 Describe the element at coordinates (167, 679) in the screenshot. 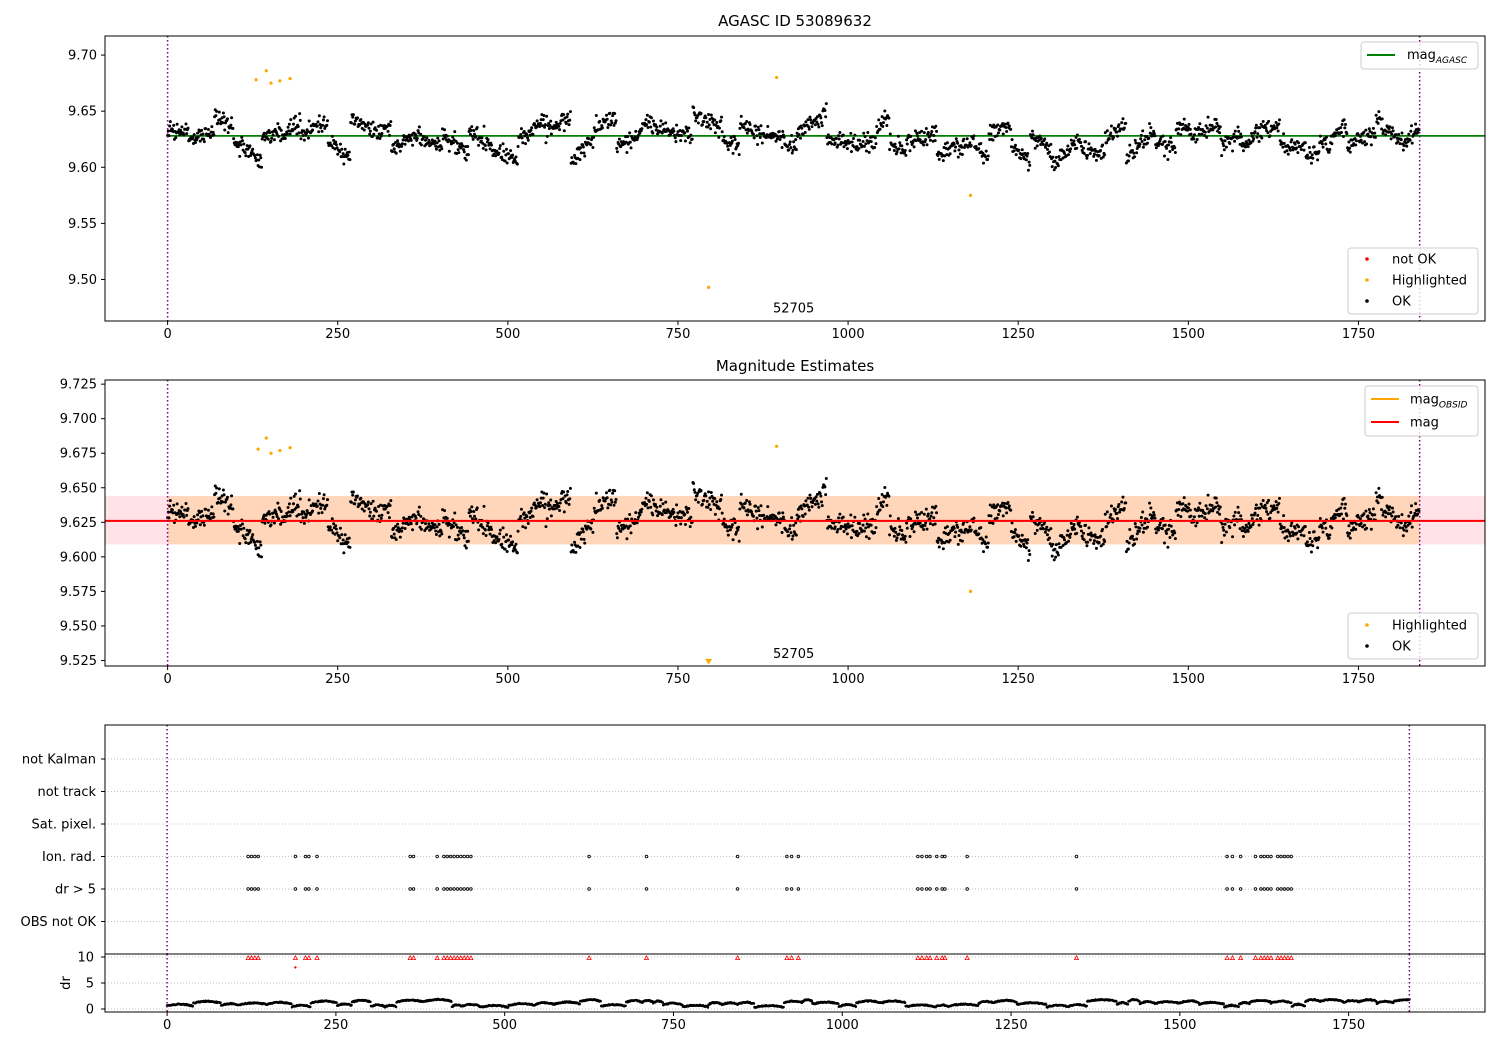

I see `p1-xtick-label: 0` at that location.